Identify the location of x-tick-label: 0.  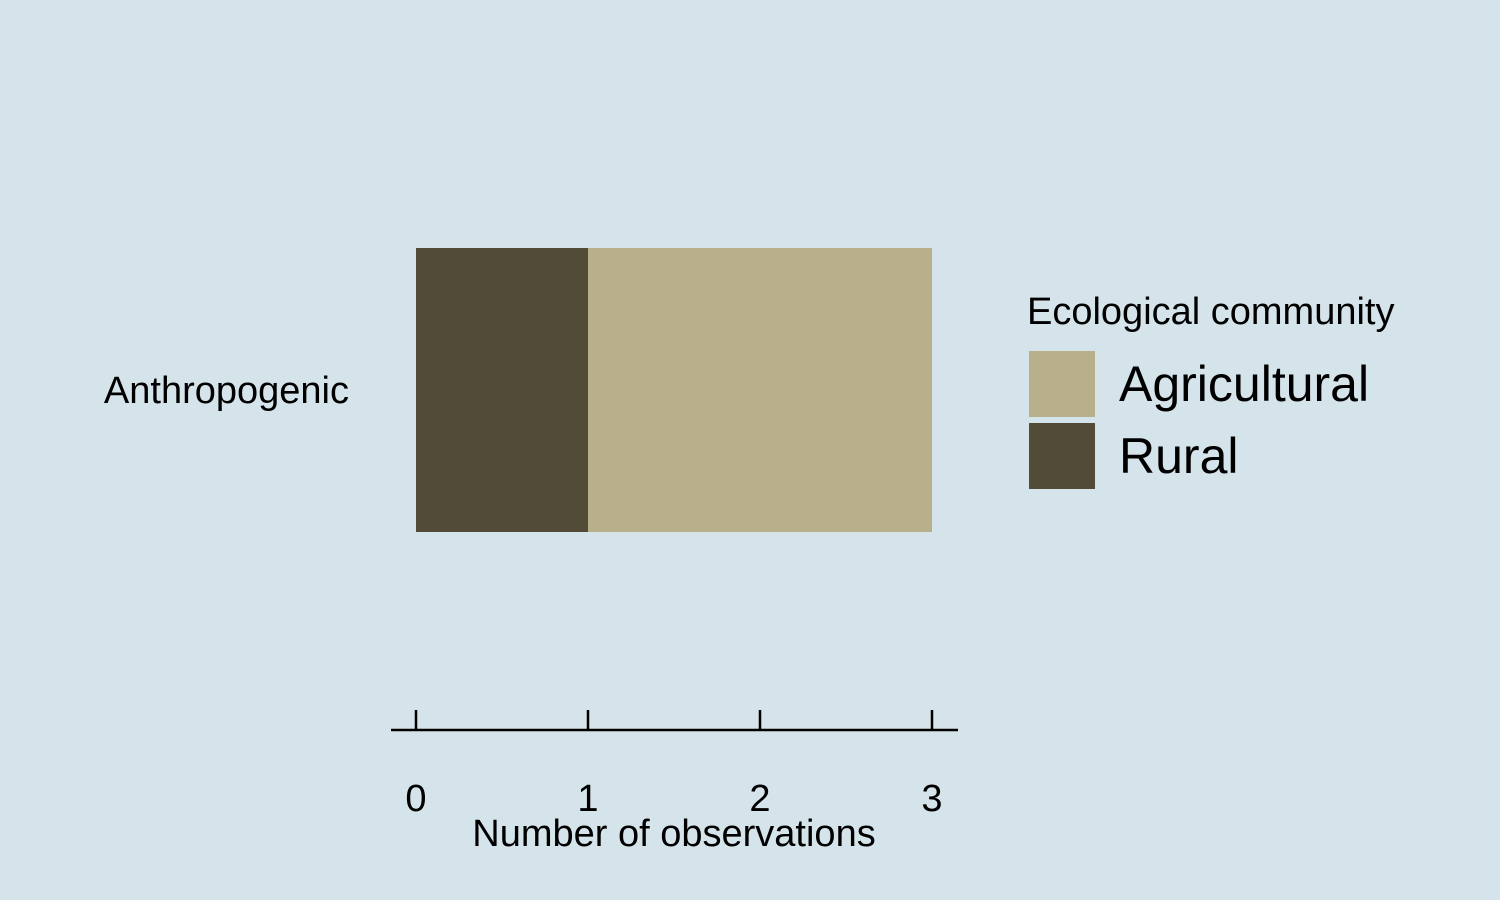
(415, 799).